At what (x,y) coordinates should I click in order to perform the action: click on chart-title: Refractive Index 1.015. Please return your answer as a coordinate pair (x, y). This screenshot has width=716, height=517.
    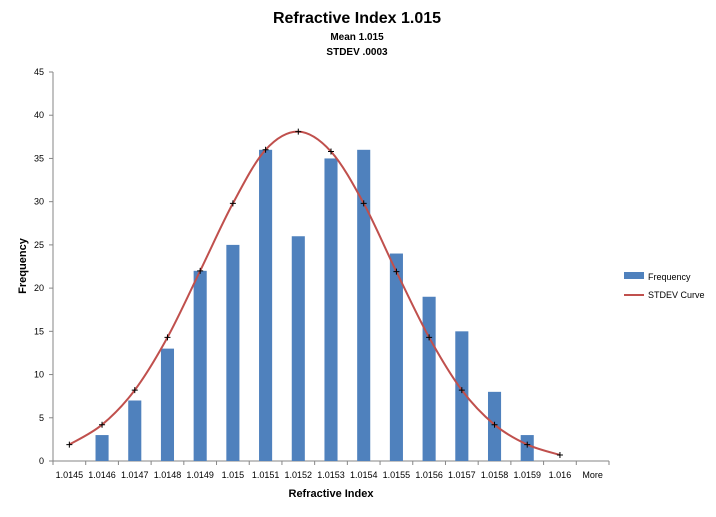
    Looking at the image, I should click on (357, 18).